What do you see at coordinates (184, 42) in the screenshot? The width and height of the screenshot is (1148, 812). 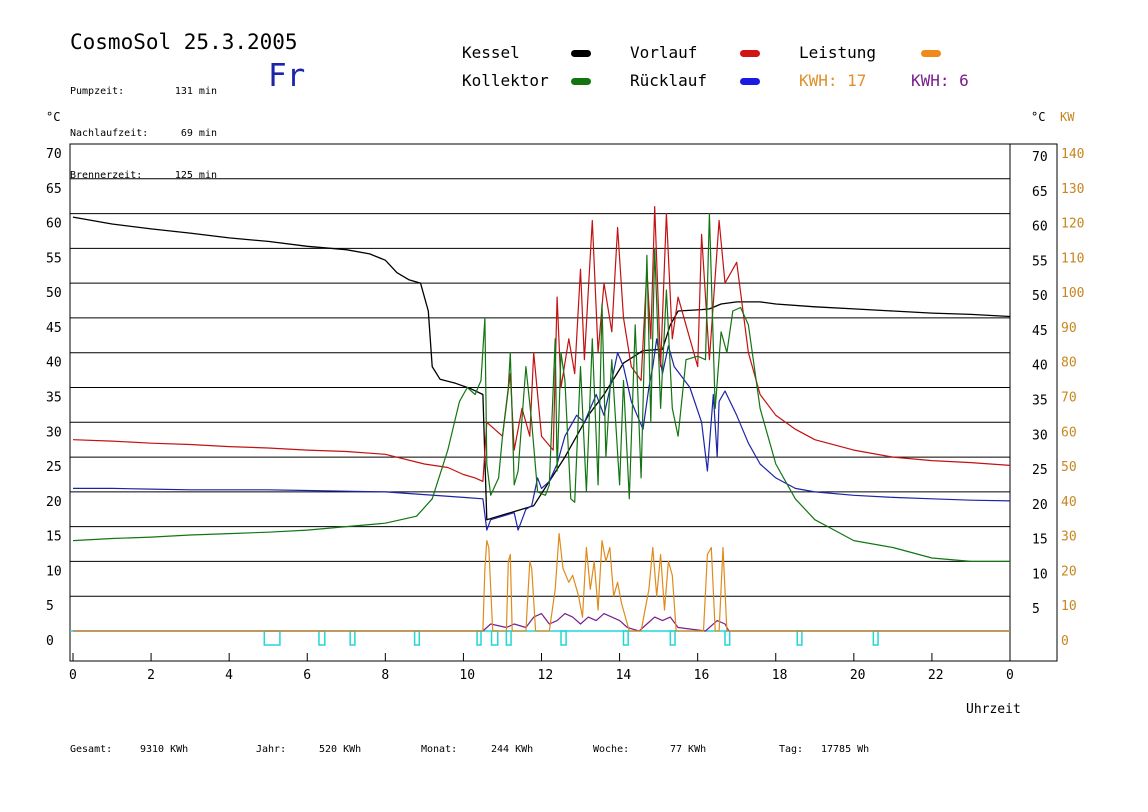 I see `page-title: CosmoSol 25.3.2005` at bounding box center [184, 42].